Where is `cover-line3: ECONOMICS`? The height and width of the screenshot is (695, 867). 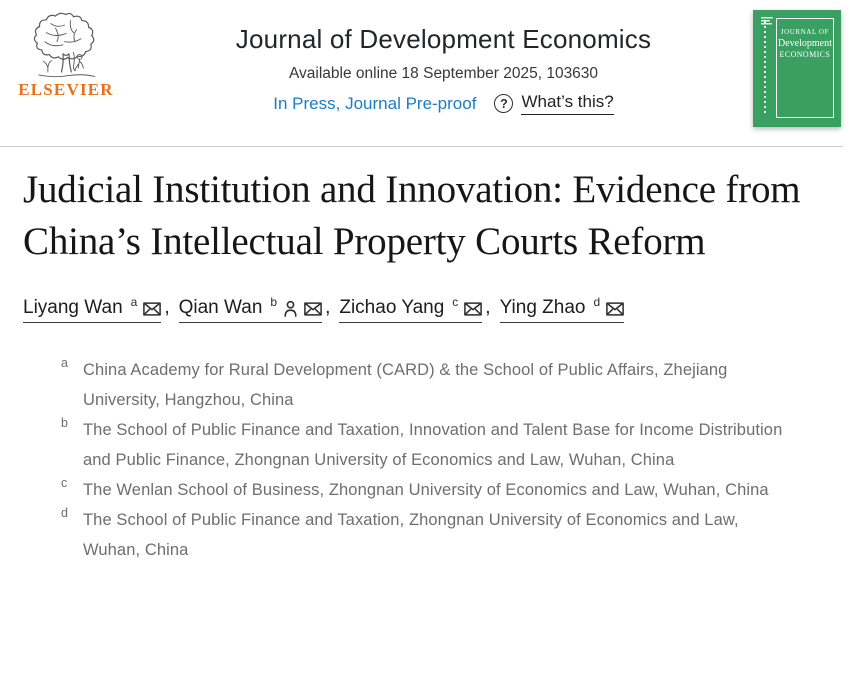 cover-line3: ECONOMICS is located at coordinates (805, 55).